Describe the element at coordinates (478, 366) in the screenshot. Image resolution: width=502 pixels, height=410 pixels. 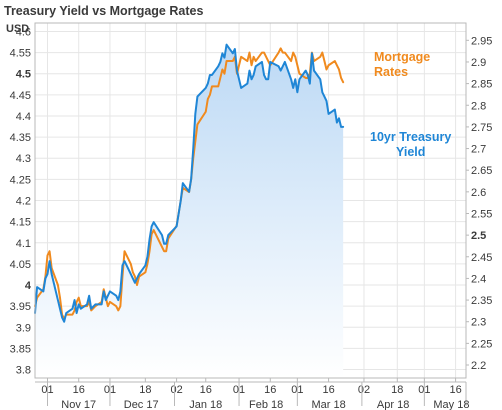
I see `right-axis-tick-label: 2.2` at that location.